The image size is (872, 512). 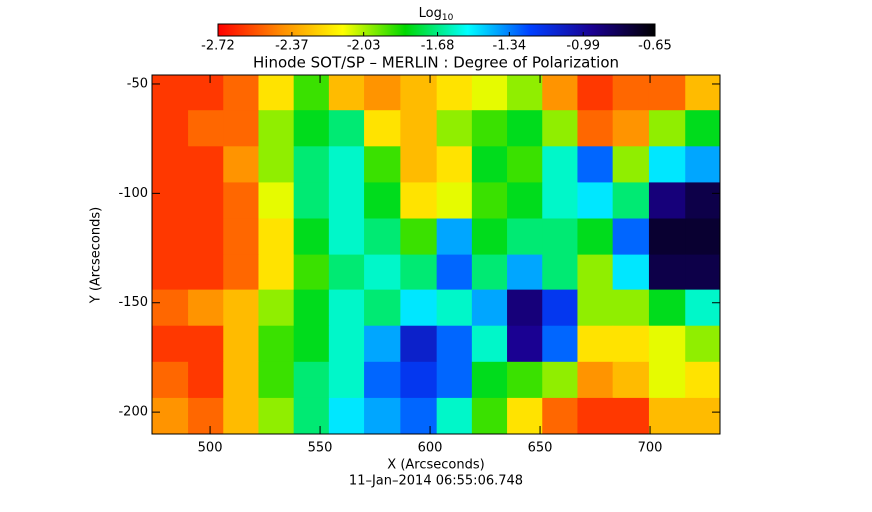 I want to click on colorbar-tick-label: -1.68, so click(x=438, y=46).